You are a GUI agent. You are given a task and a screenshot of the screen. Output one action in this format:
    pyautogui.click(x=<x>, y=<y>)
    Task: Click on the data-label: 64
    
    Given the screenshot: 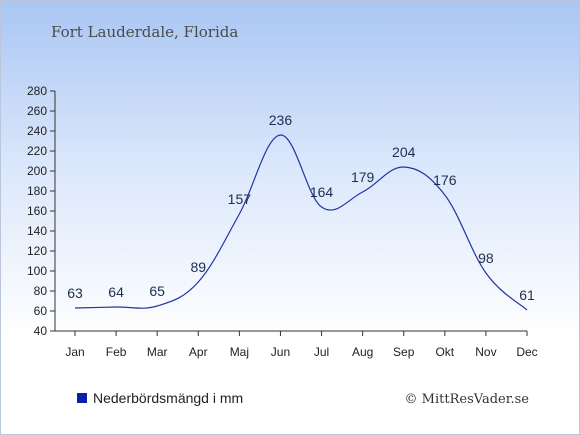 What is the action you would take?
    pyautogui.click(x=116, y=292)
    